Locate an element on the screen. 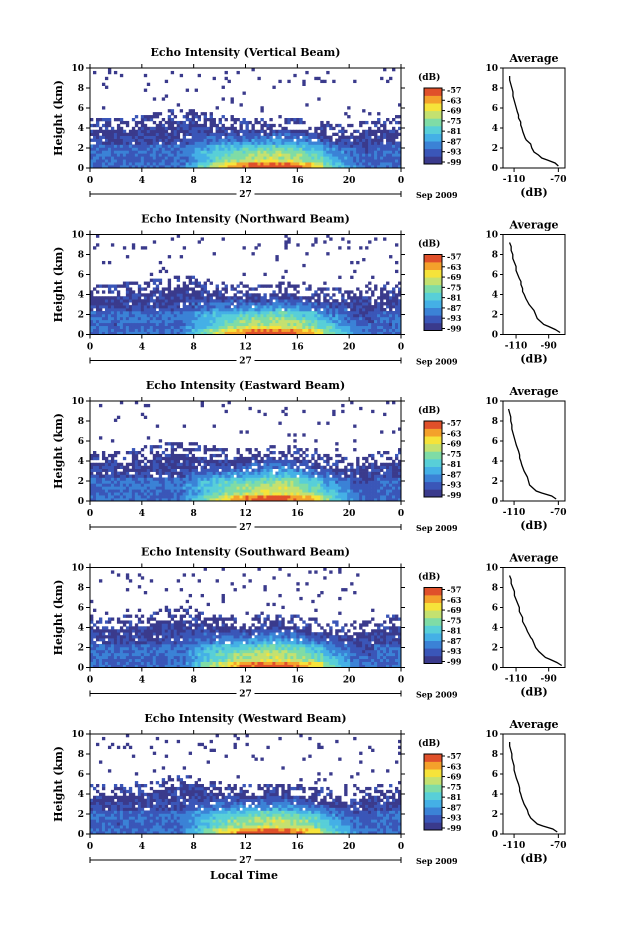  date-label-bg is located at coordinates (245, 359).